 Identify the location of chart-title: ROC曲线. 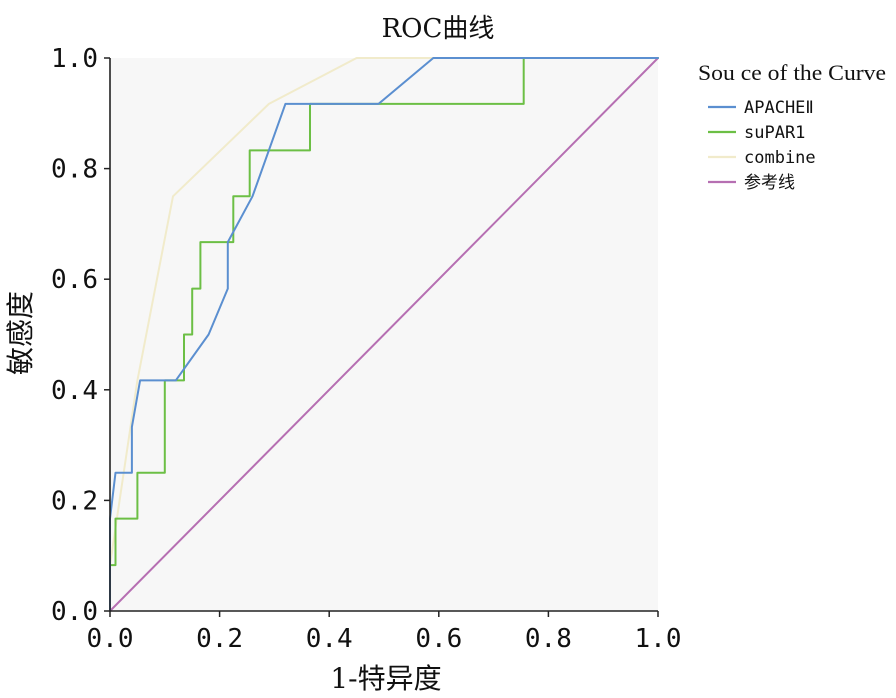
(438, 29).